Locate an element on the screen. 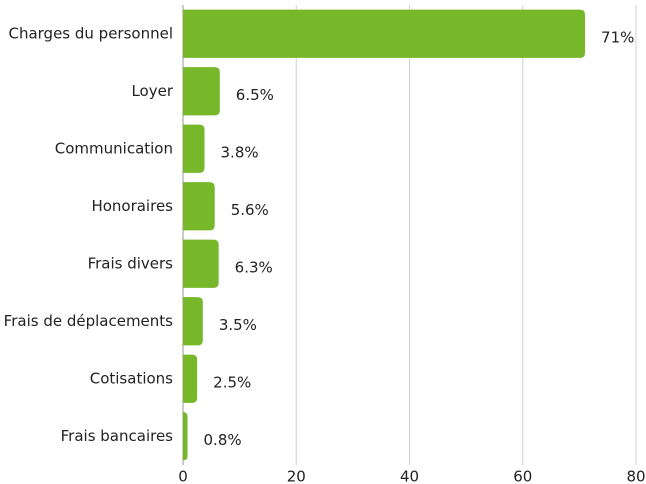 The height and width of the screenshot is (484, 646). x-tick-label: 80 is located at coordinates (635, 476).